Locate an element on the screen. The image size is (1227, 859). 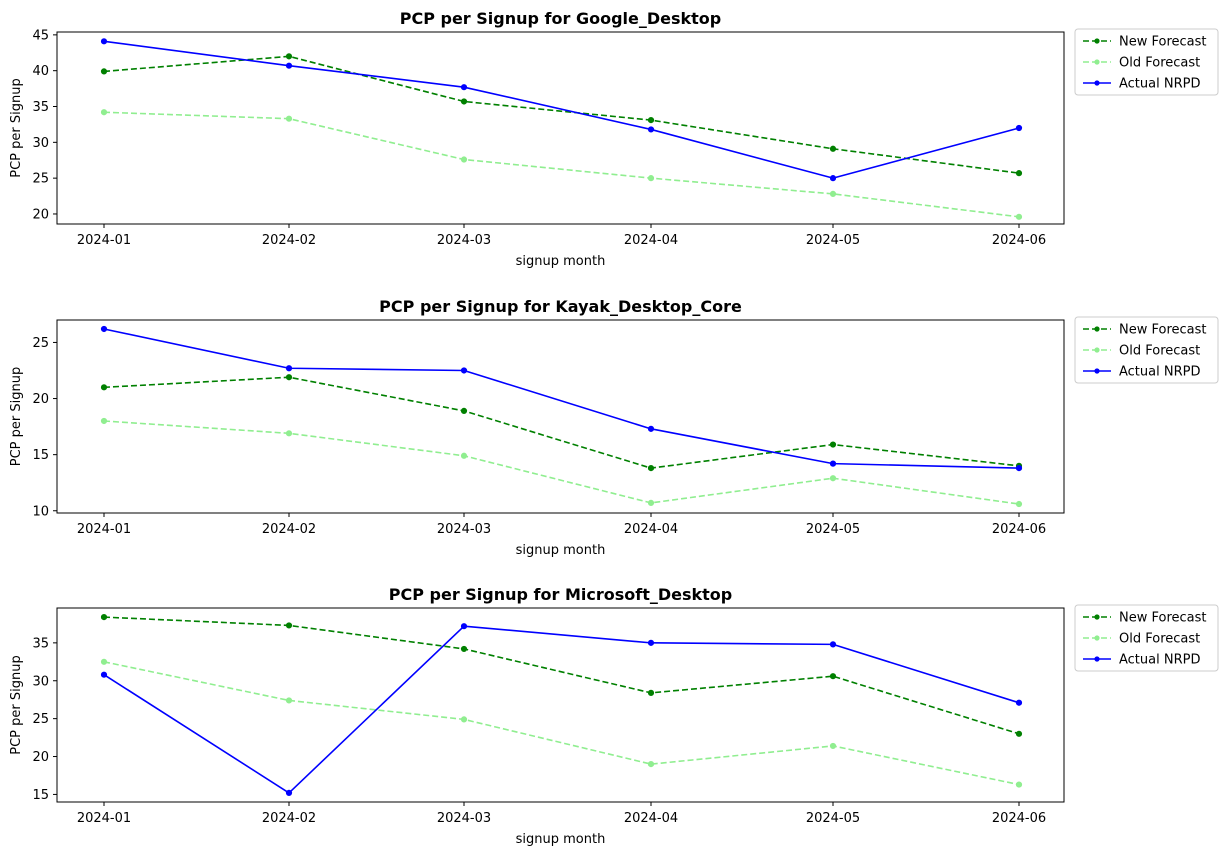
y-tick-label: 45 is located at coordinates (40, 35).